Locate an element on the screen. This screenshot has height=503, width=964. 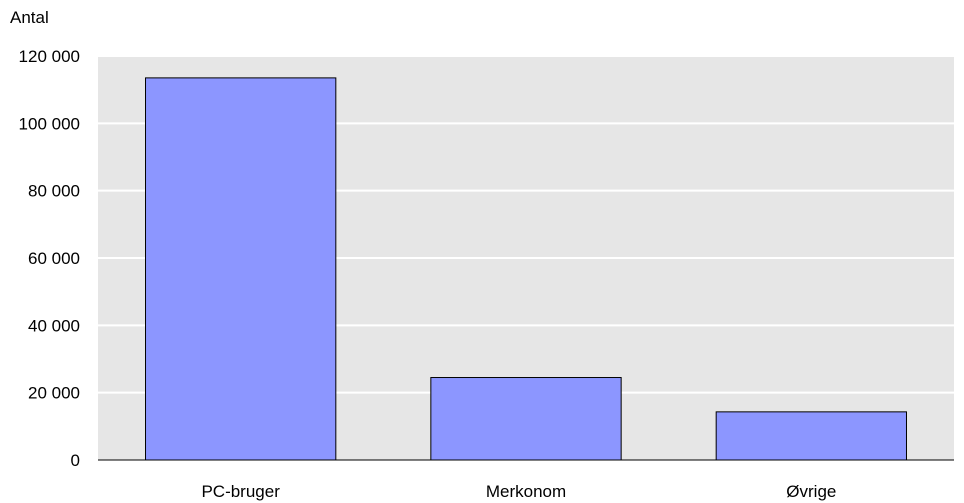
x-axis-labels: PC-bruger Merkonom Øvrige is located at coordinates (518, 491).